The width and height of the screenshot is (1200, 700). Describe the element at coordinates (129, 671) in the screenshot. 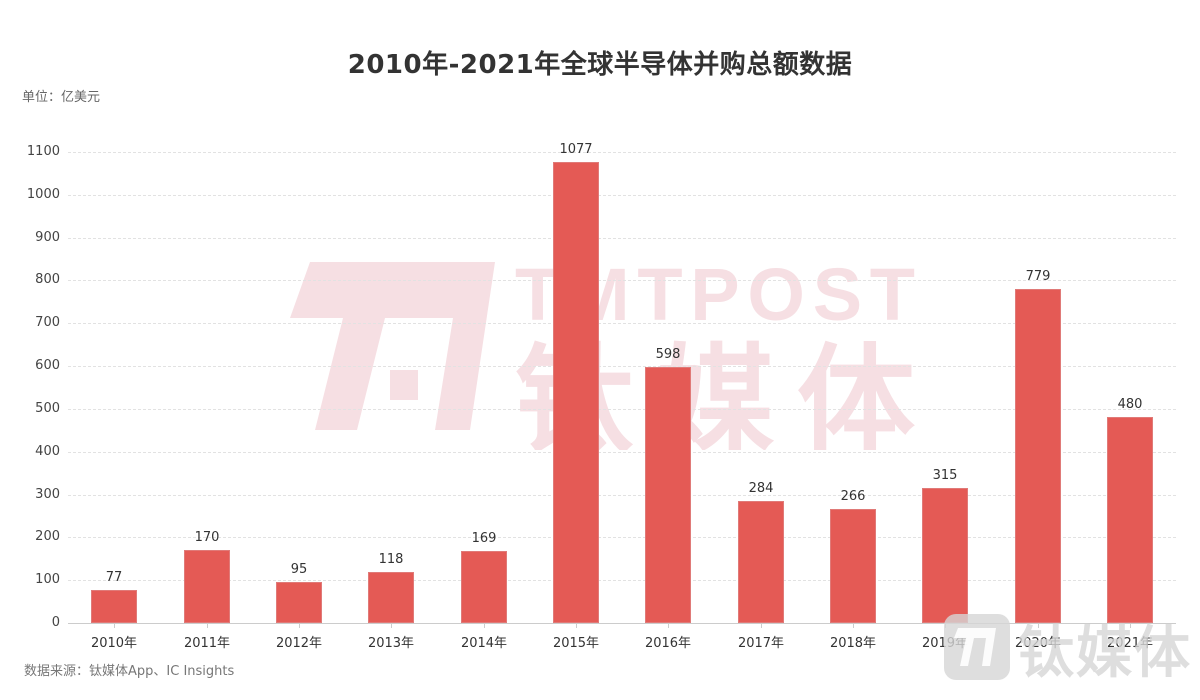

I see `source-label: 数据来源：钛媒体App、IC Insights` at that location.